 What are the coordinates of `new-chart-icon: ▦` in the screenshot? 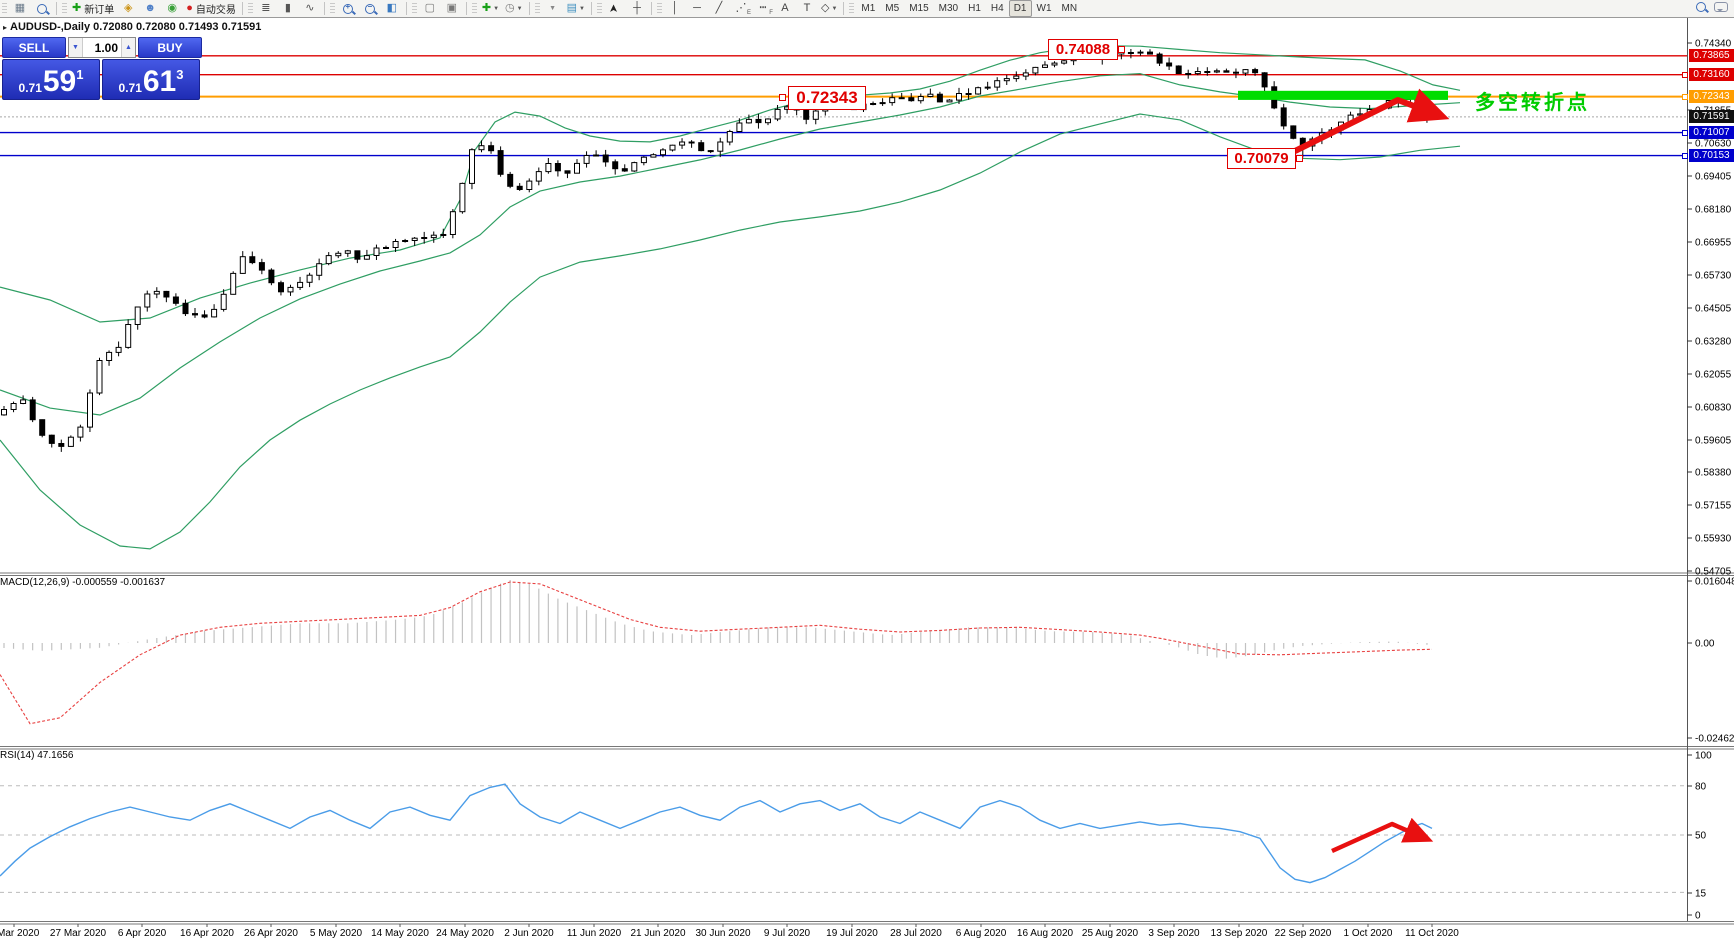 It's located at (20, 8).